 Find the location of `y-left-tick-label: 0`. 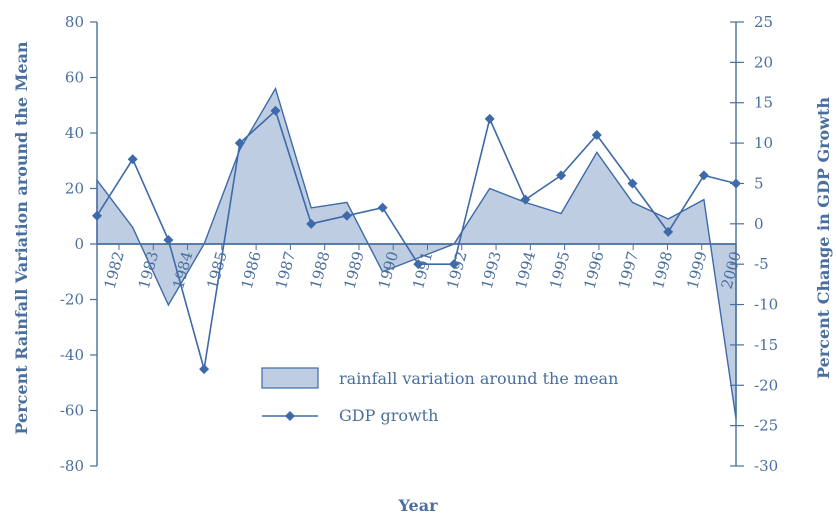

y-left-tick-label: 0 is located at coordinates (79, 244).